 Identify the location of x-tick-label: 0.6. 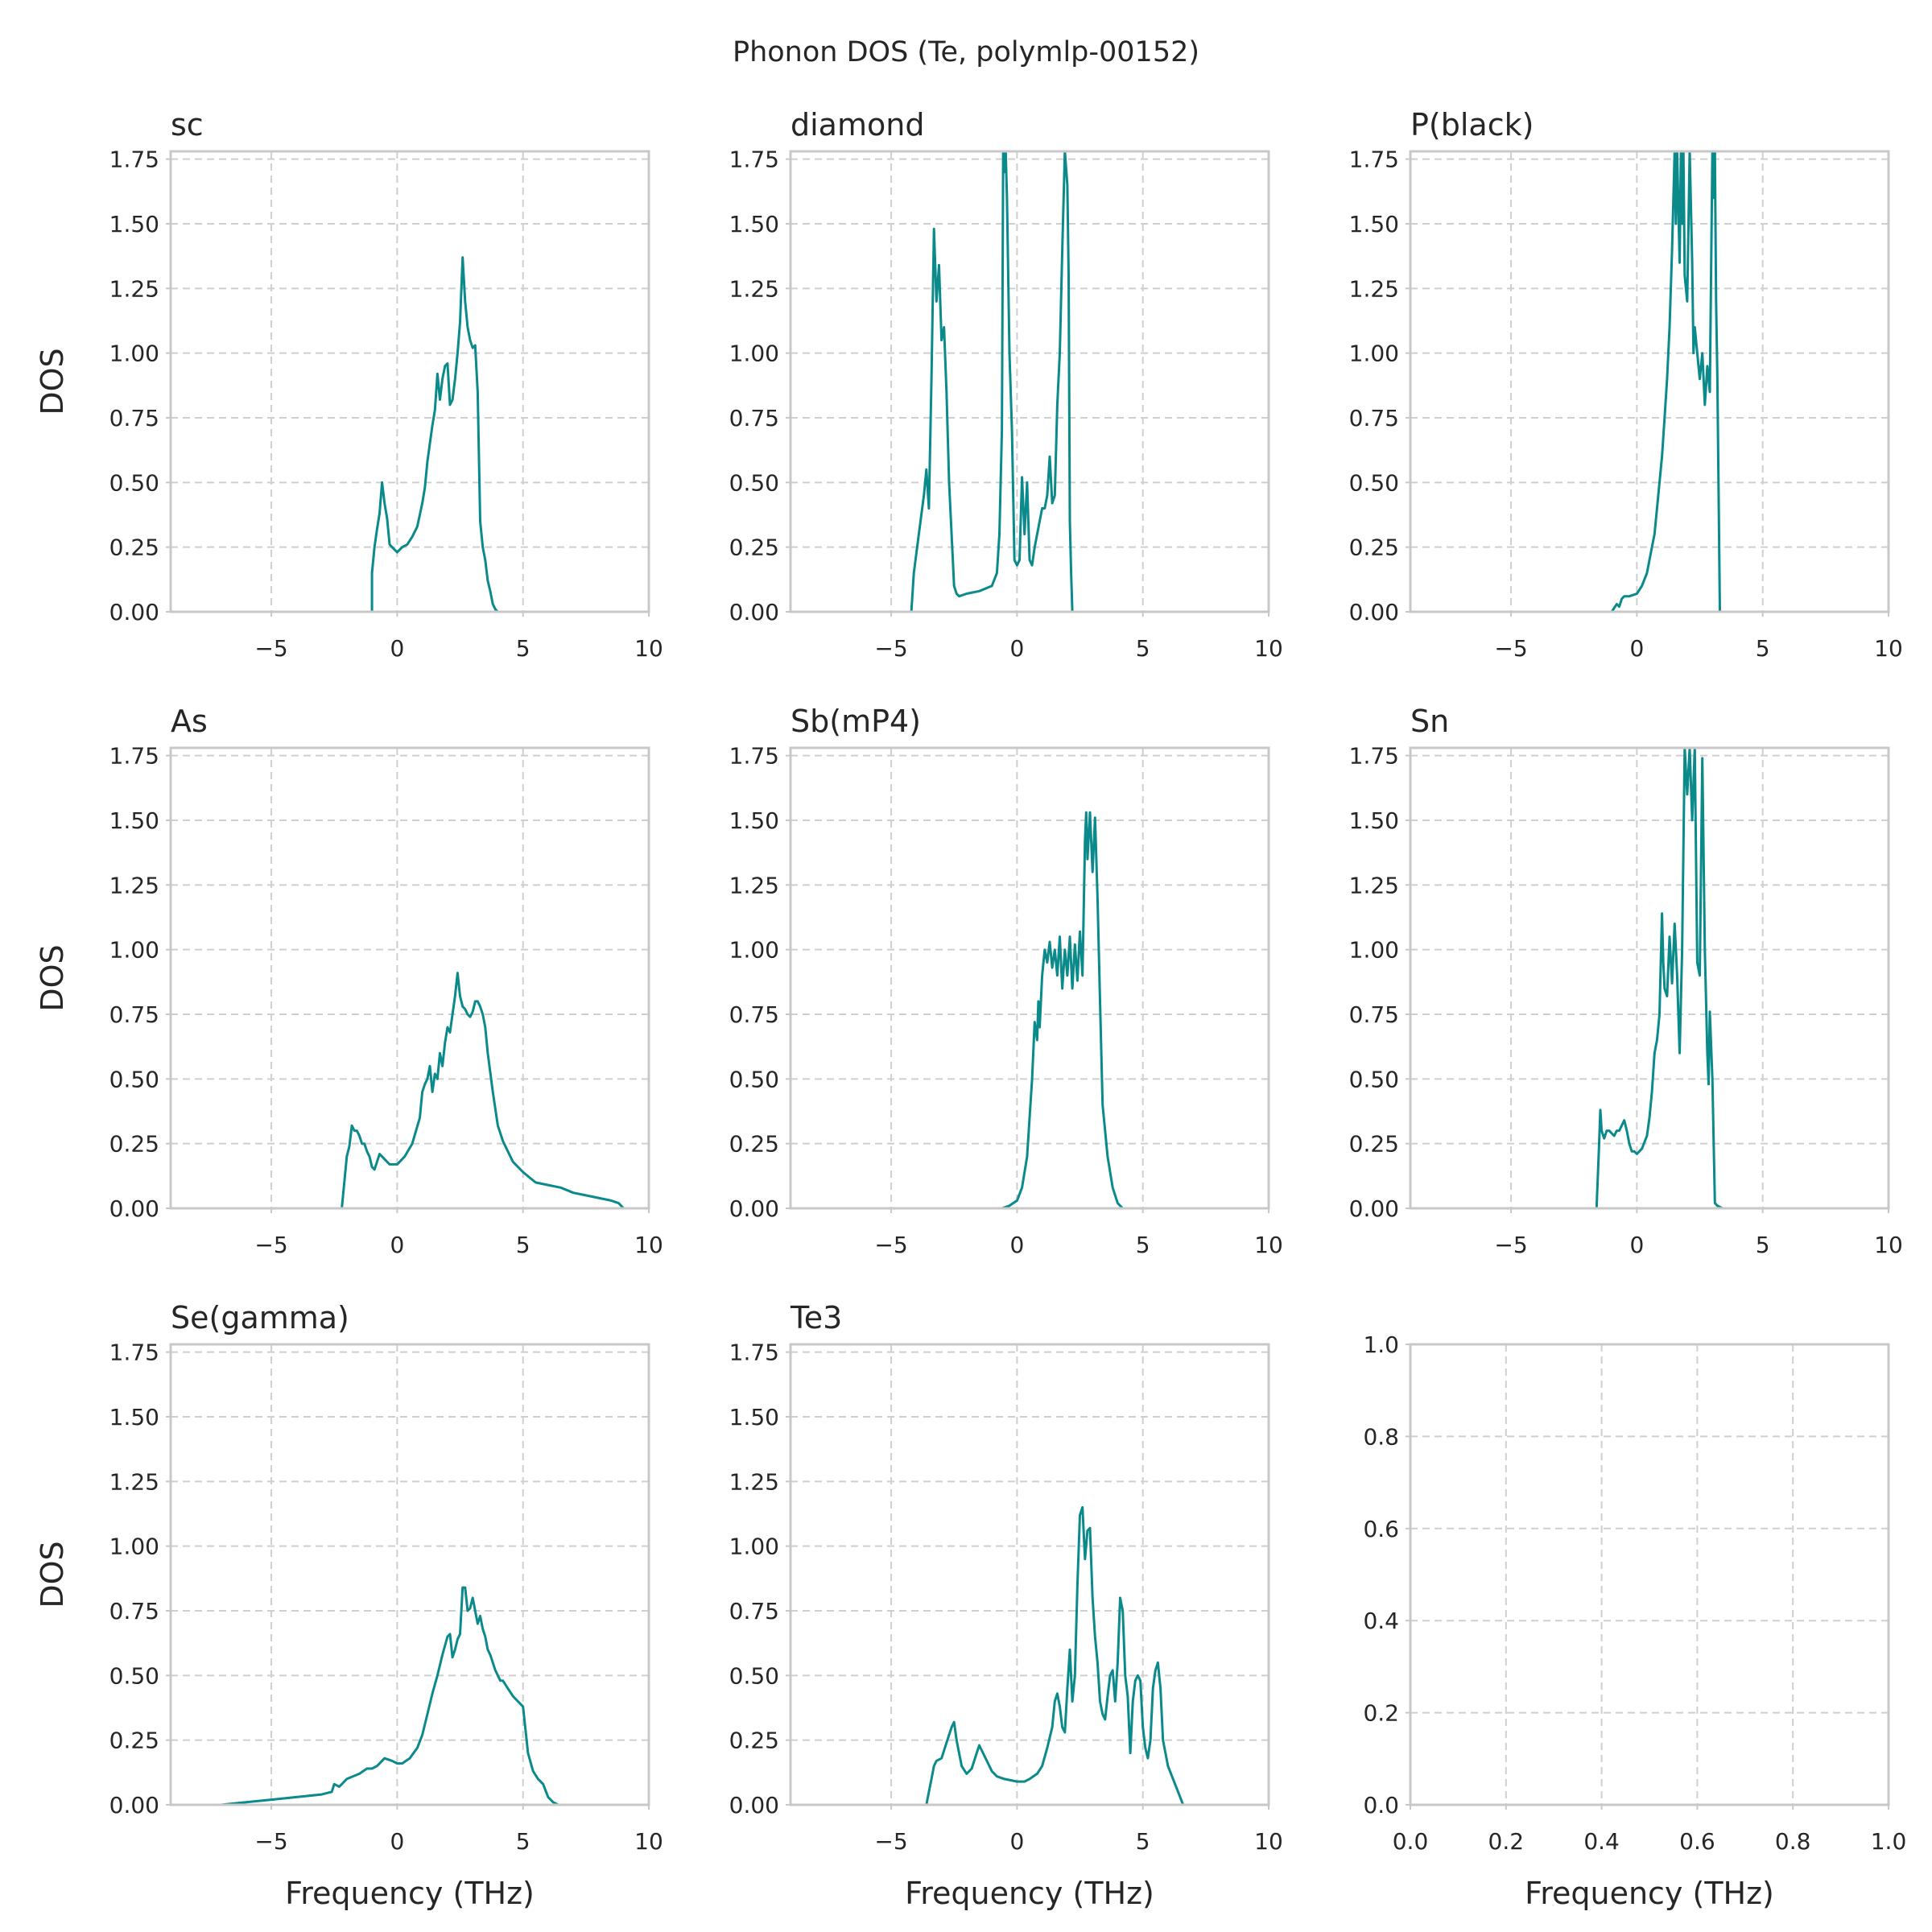
(1697, 1841).